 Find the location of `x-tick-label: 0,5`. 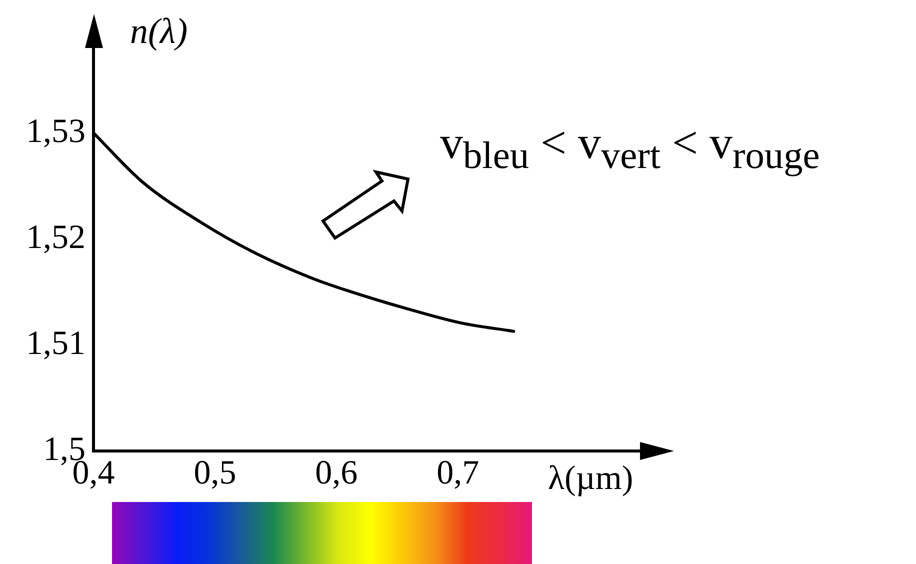

x-tick-label: 0,5 is located at coordinates (215, 473).